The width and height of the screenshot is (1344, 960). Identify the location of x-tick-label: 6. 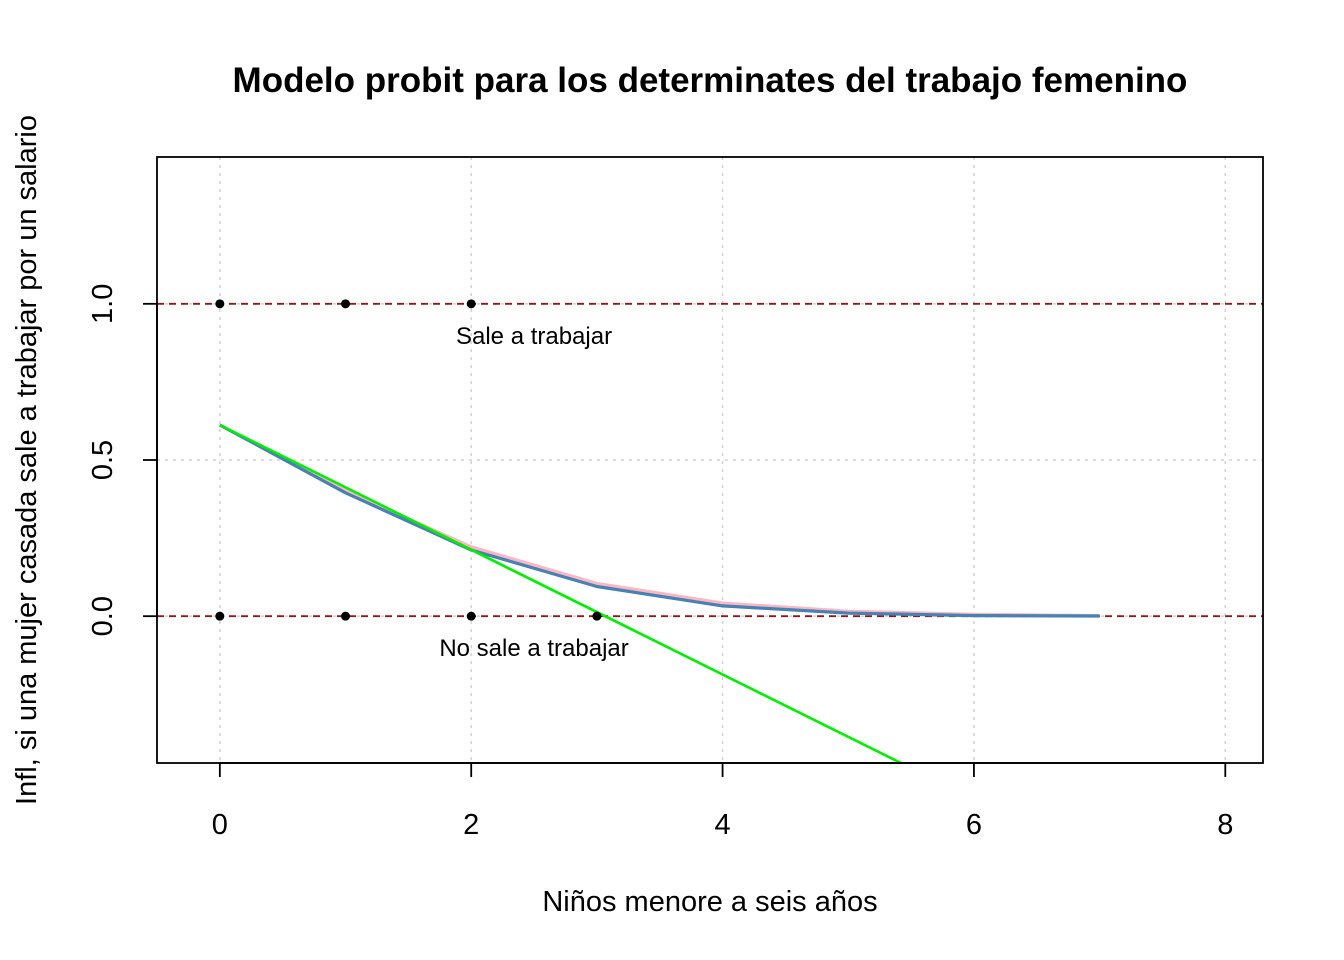
(974, 825).